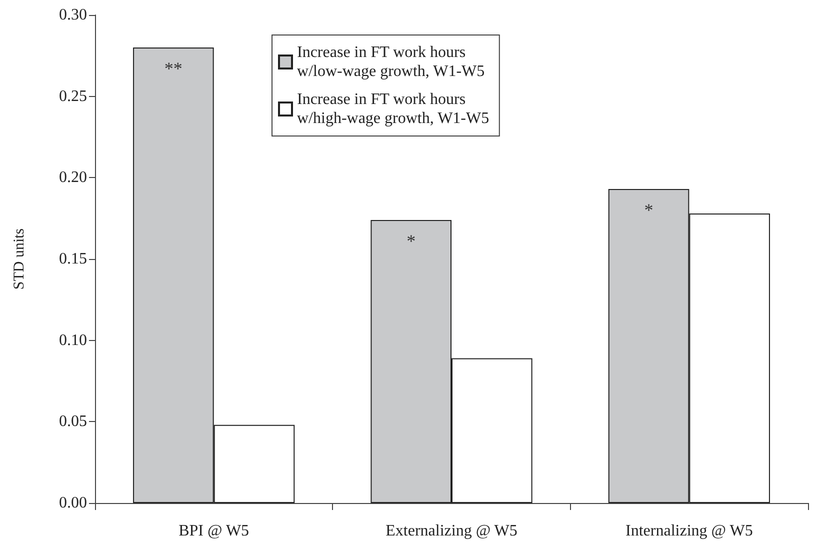  I want to click on y-tick-label: 0.20, so click(73, 177).